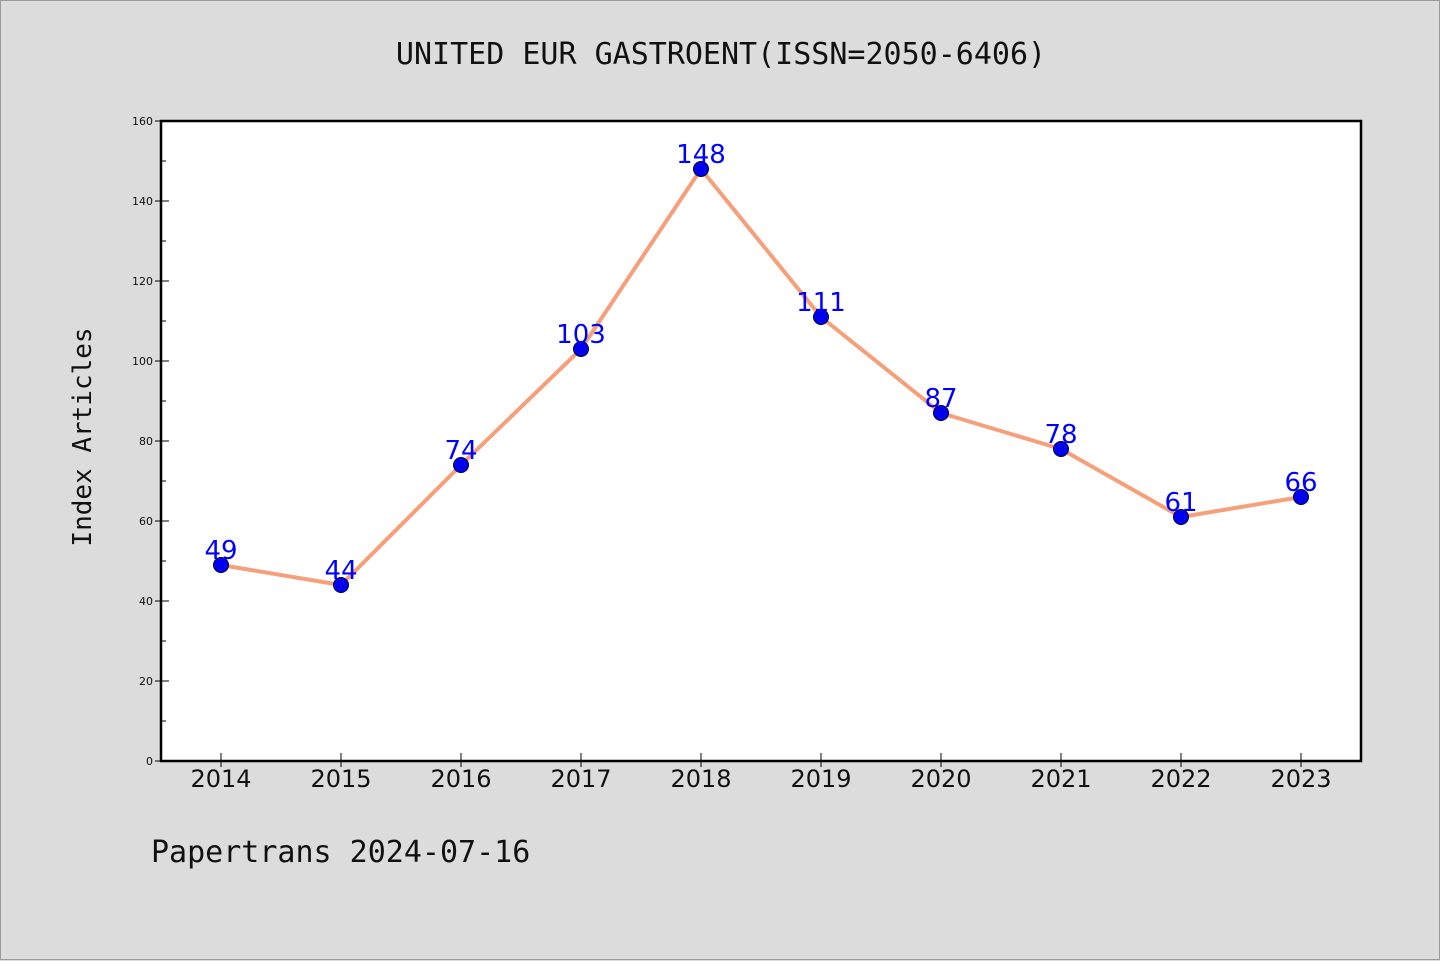 This screenshot has height=961, width=1440. I want to click on data-point-2020, so click(941, 413).